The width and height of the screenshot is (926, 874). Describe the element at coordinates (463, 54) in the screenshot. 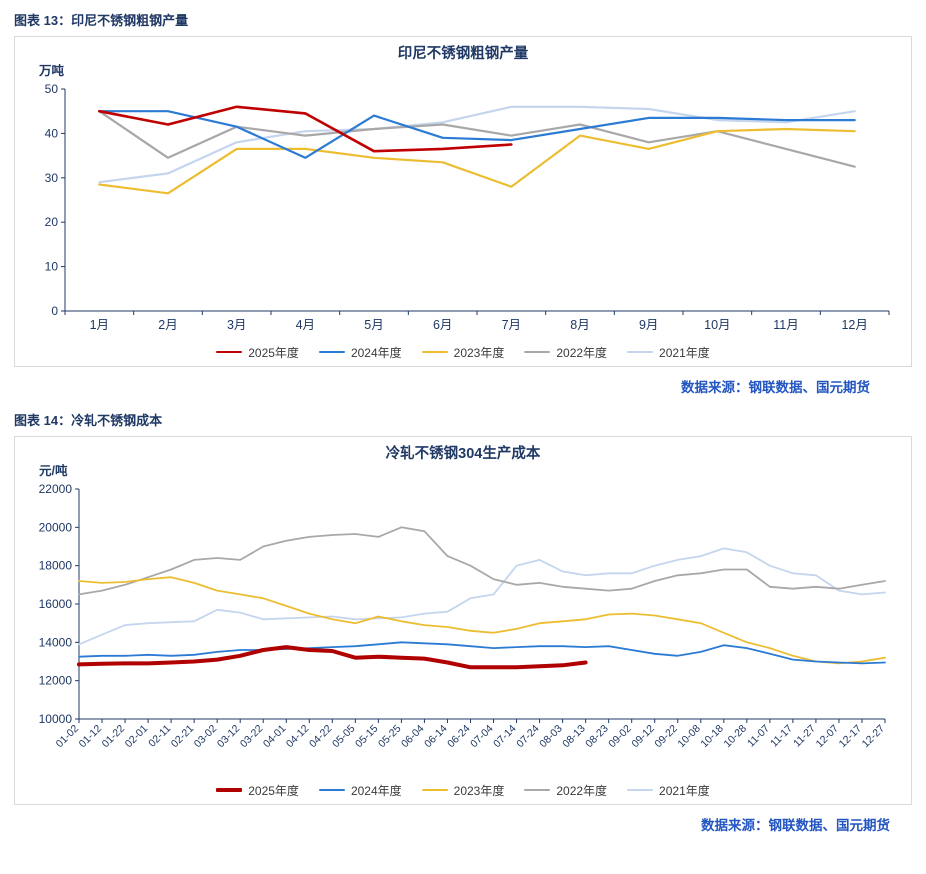

I see `chart-1-title: 印尼不锈钢粗钢产量` at that location.